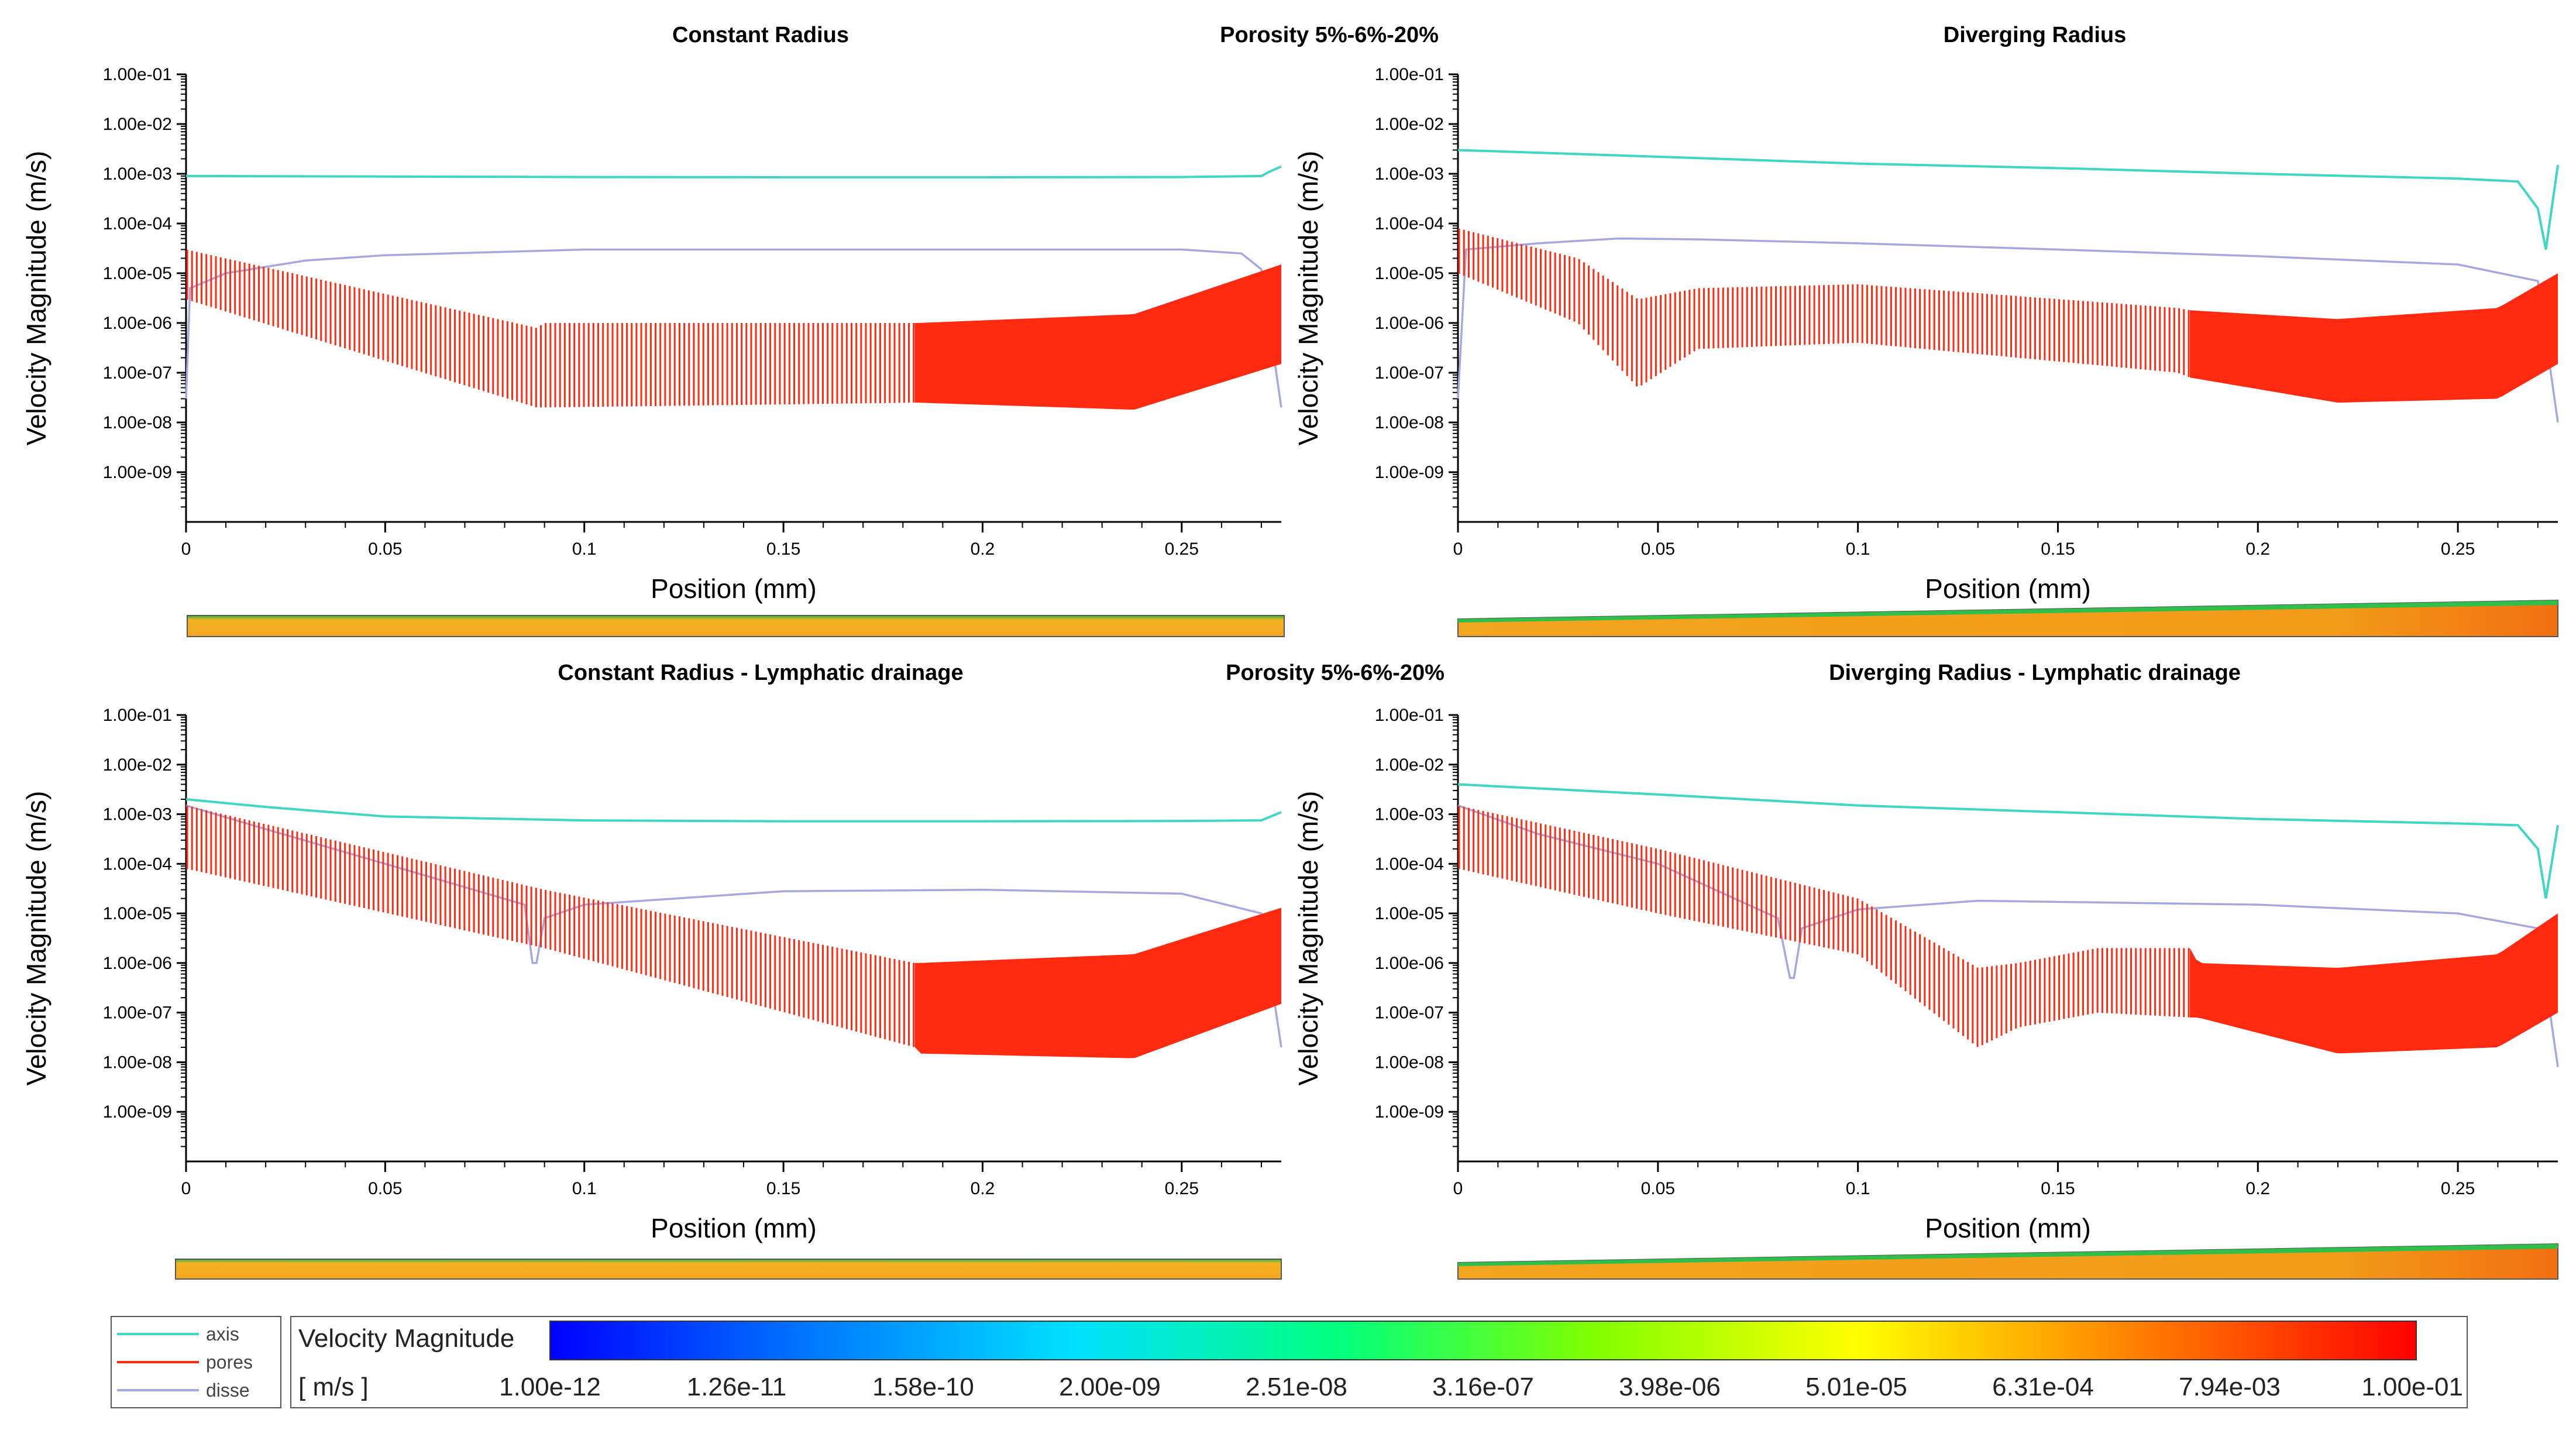 Image resolution: width=2576 pixels, height=1430 pixels. Describe the element at coordinates (736, 626) in the screenshot. I see `geometry-strip-constant-top` at that location.